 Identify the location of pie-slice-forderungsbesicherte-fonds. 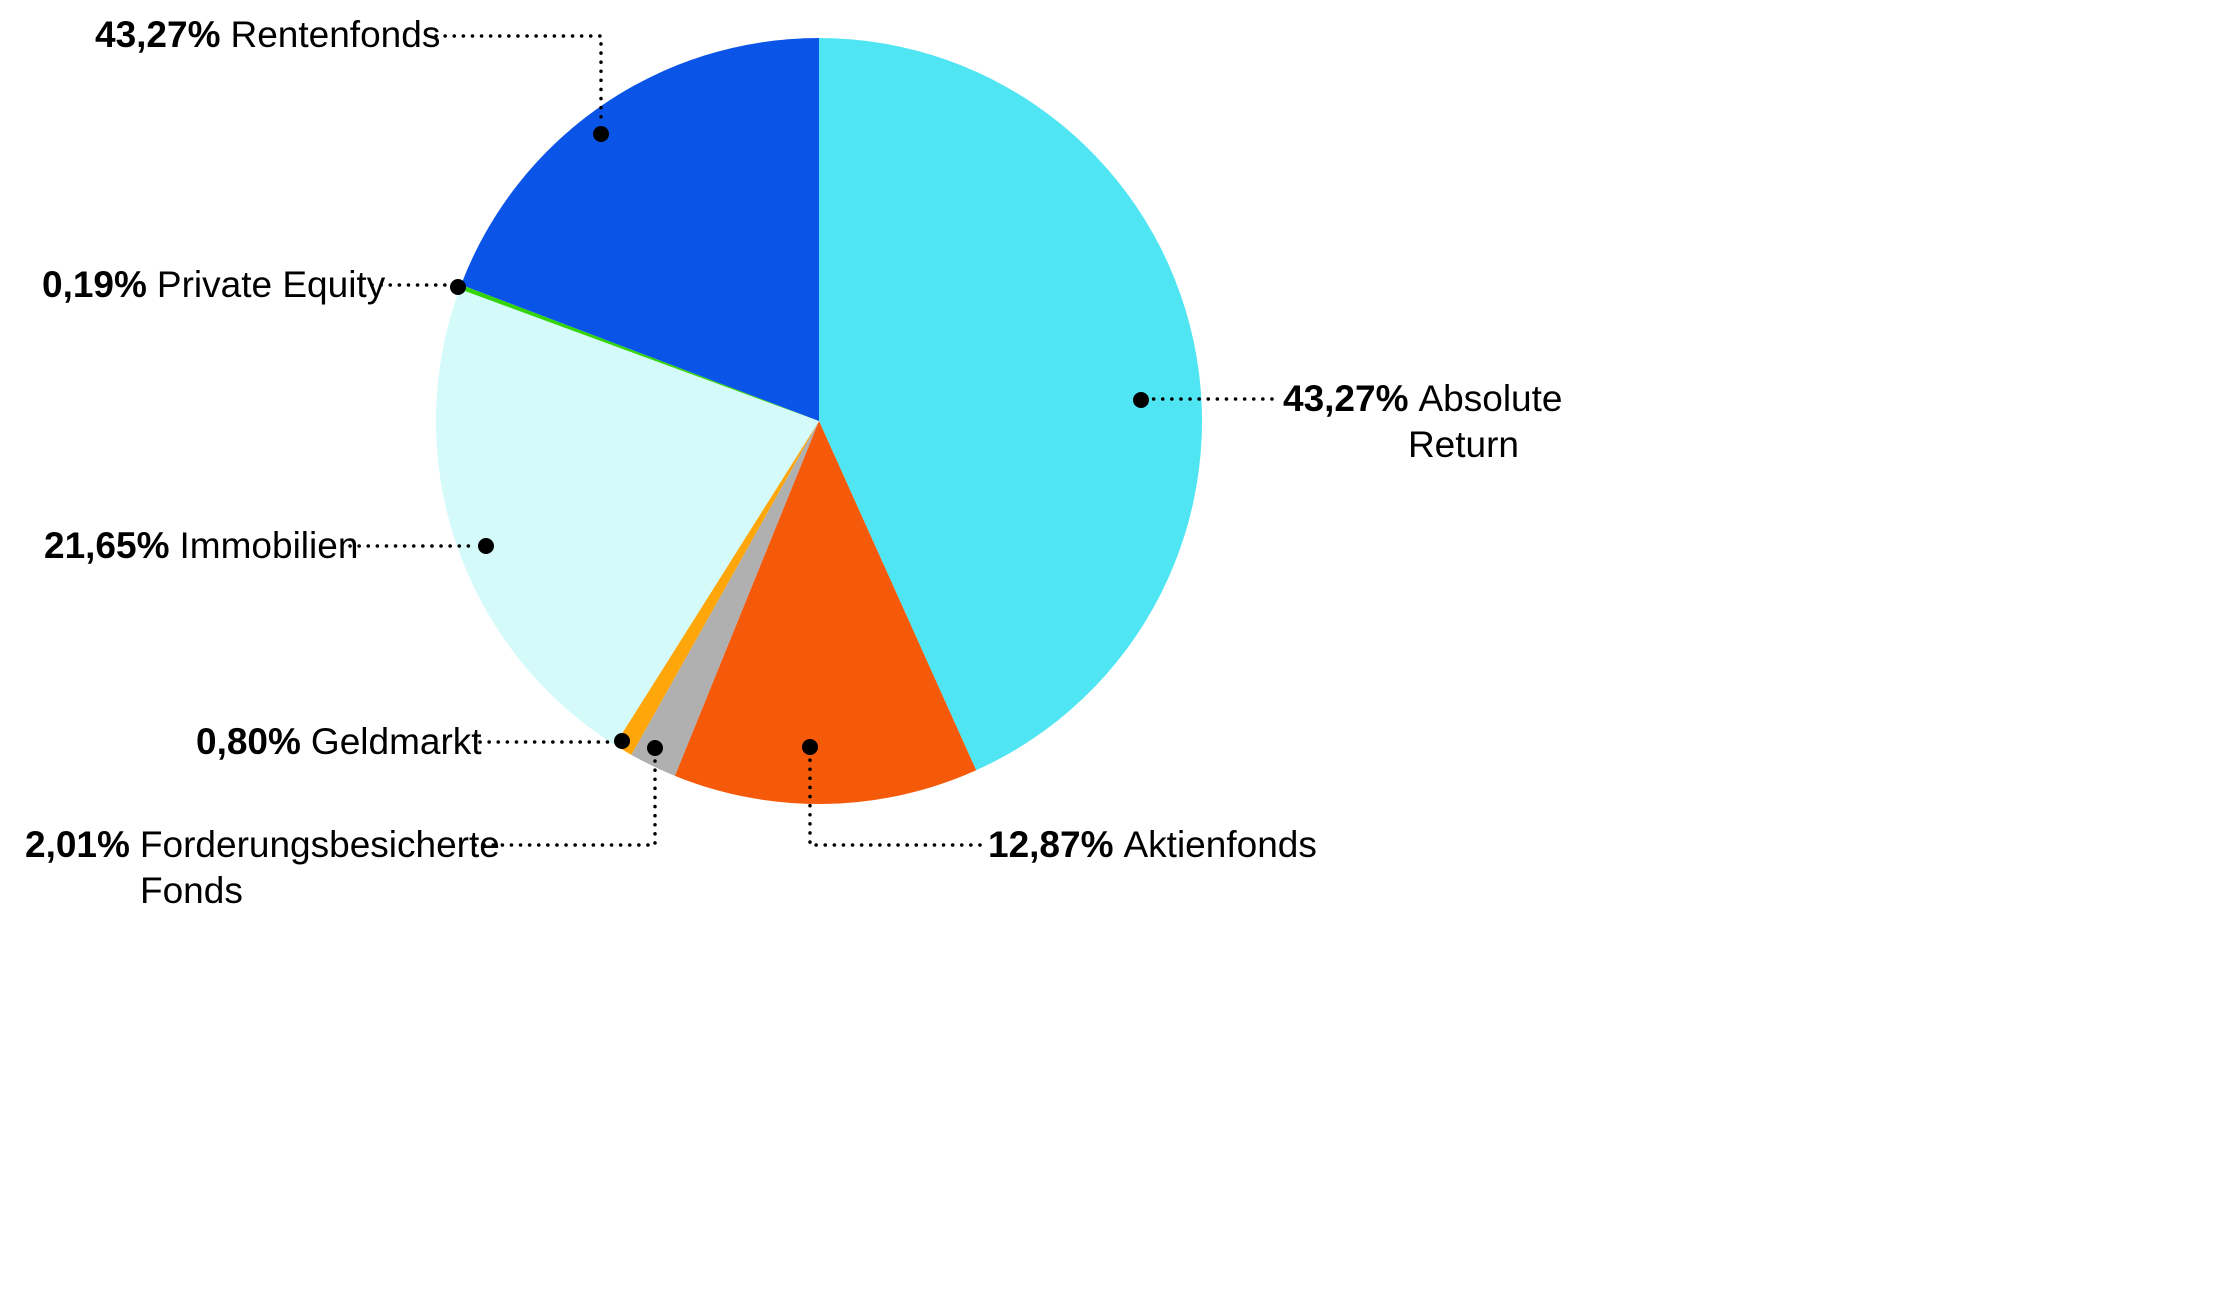
(725, 598).